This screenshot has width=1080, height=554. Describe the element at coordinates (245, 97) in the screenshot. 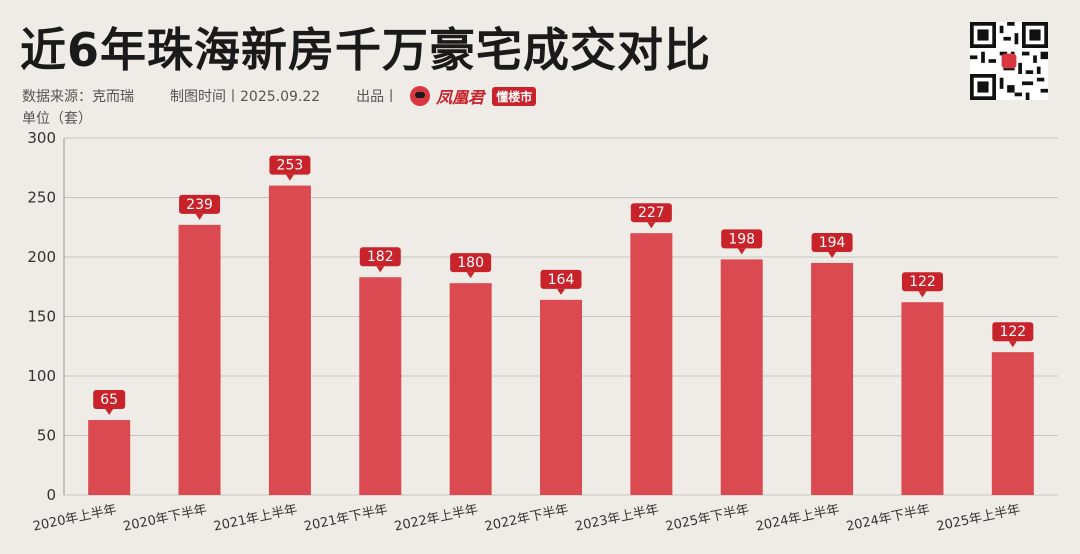

I see `date-text: 制图时间丨2025.09.22` at that location.